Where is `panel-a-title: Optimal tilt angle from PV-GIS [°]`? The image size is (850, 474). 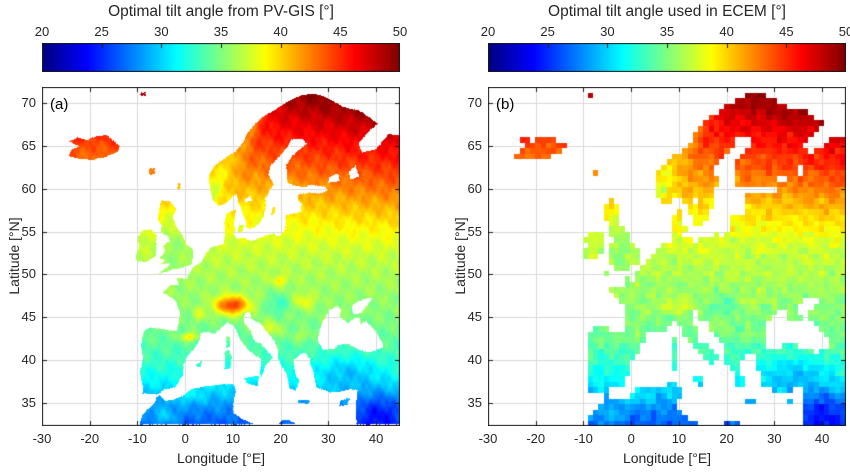
panel-a-title: Optimal tilt angle from PV-GIS [°] is located at coordinates (221, 11).